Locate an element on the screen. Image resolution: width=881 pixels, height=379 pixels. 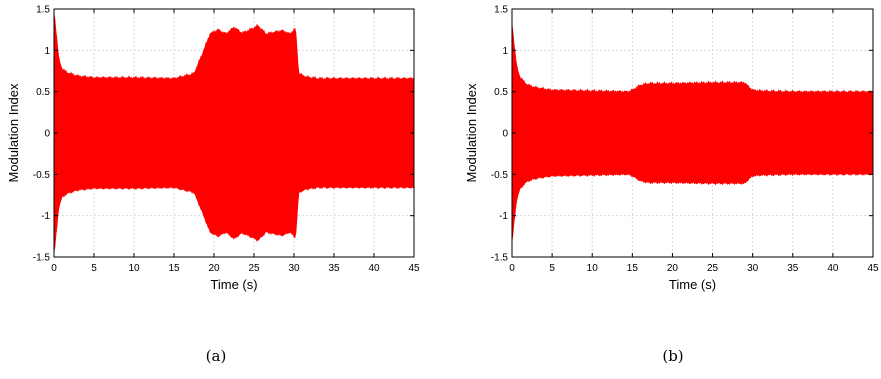
panel-caption: (a) is located at coordinates (216, 356).